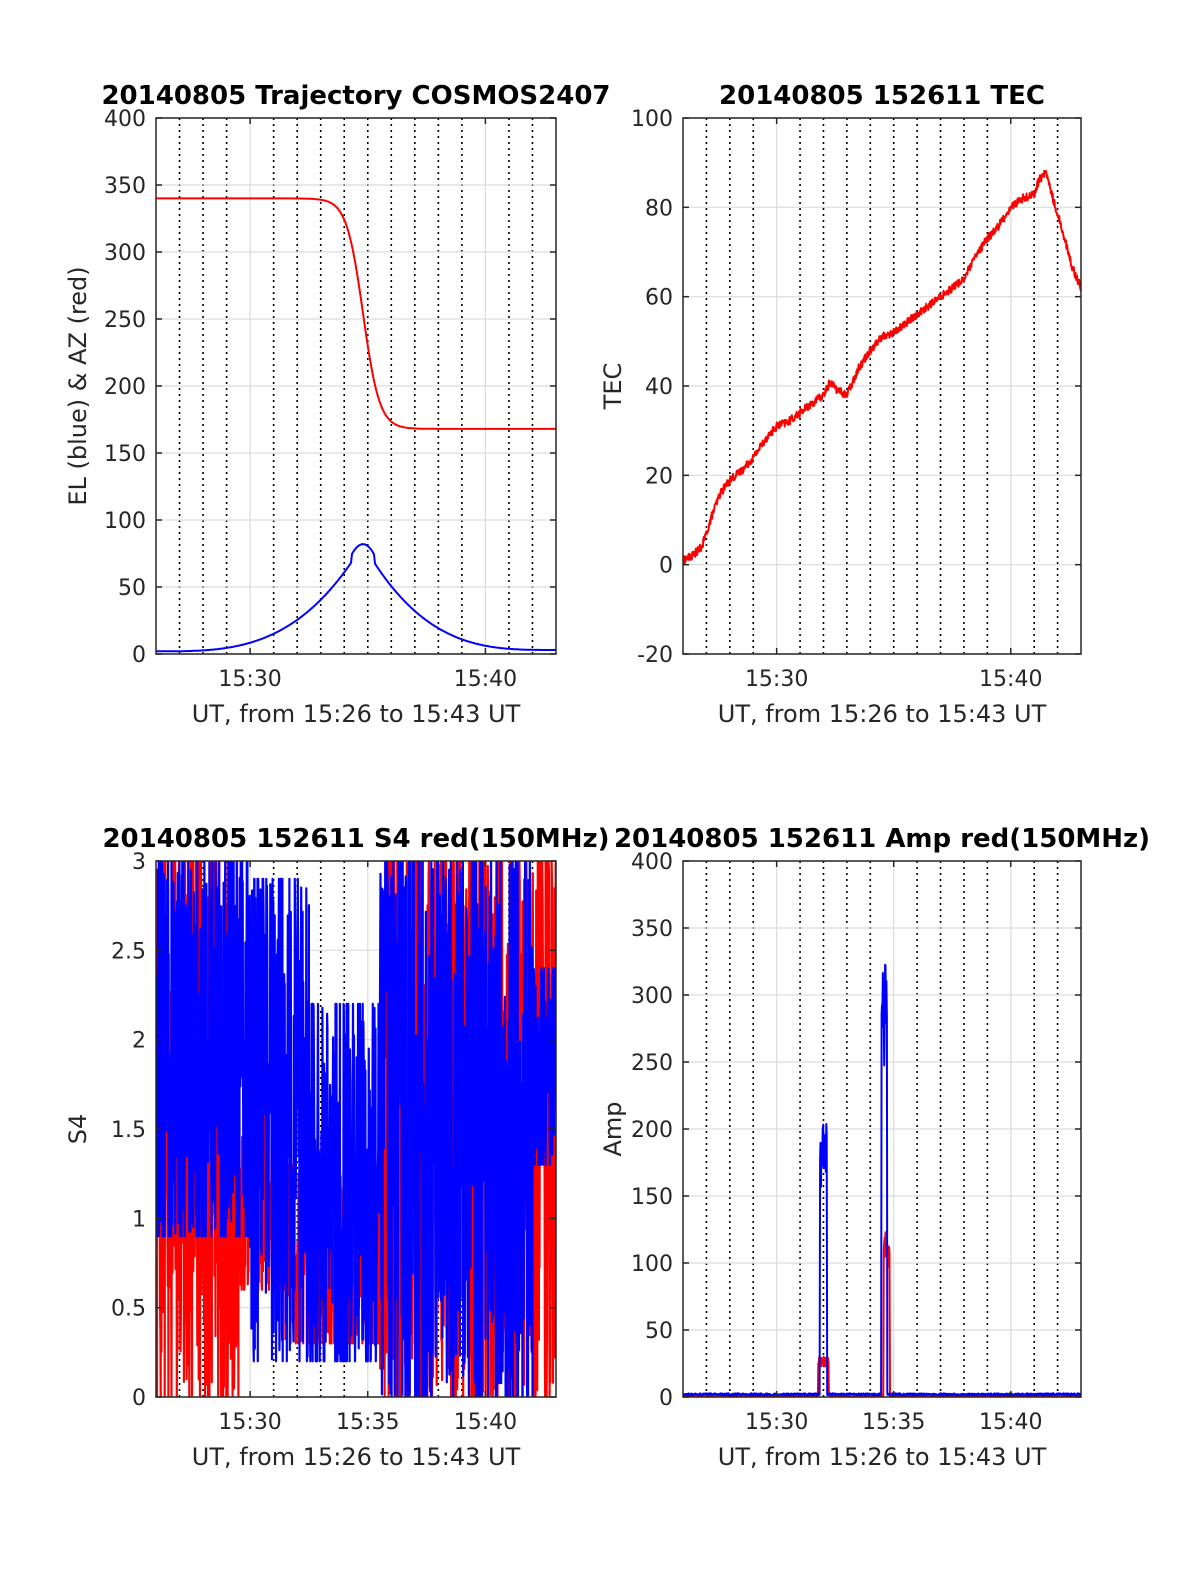 The width and height of the screenshot is (1200, 1575). Describe the element at coordinates (882, 839) in the screenshot. I see `chart-title: 20140805 152611 Amp red(150MHz)` at that location.